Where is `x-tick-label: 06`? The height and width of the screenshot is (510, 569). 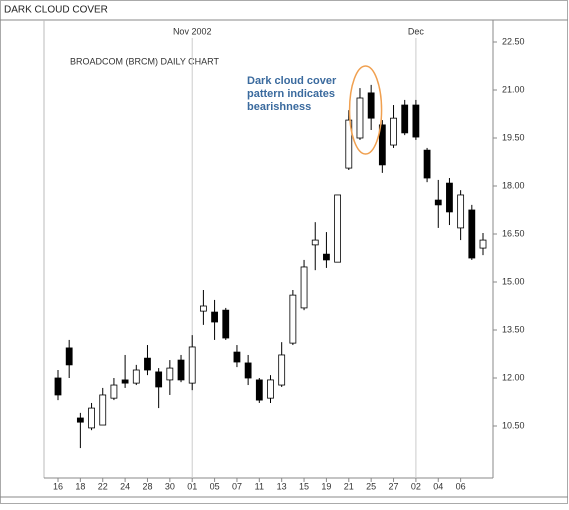 x-tick-label: 06 is located at coordinates (461, 486).